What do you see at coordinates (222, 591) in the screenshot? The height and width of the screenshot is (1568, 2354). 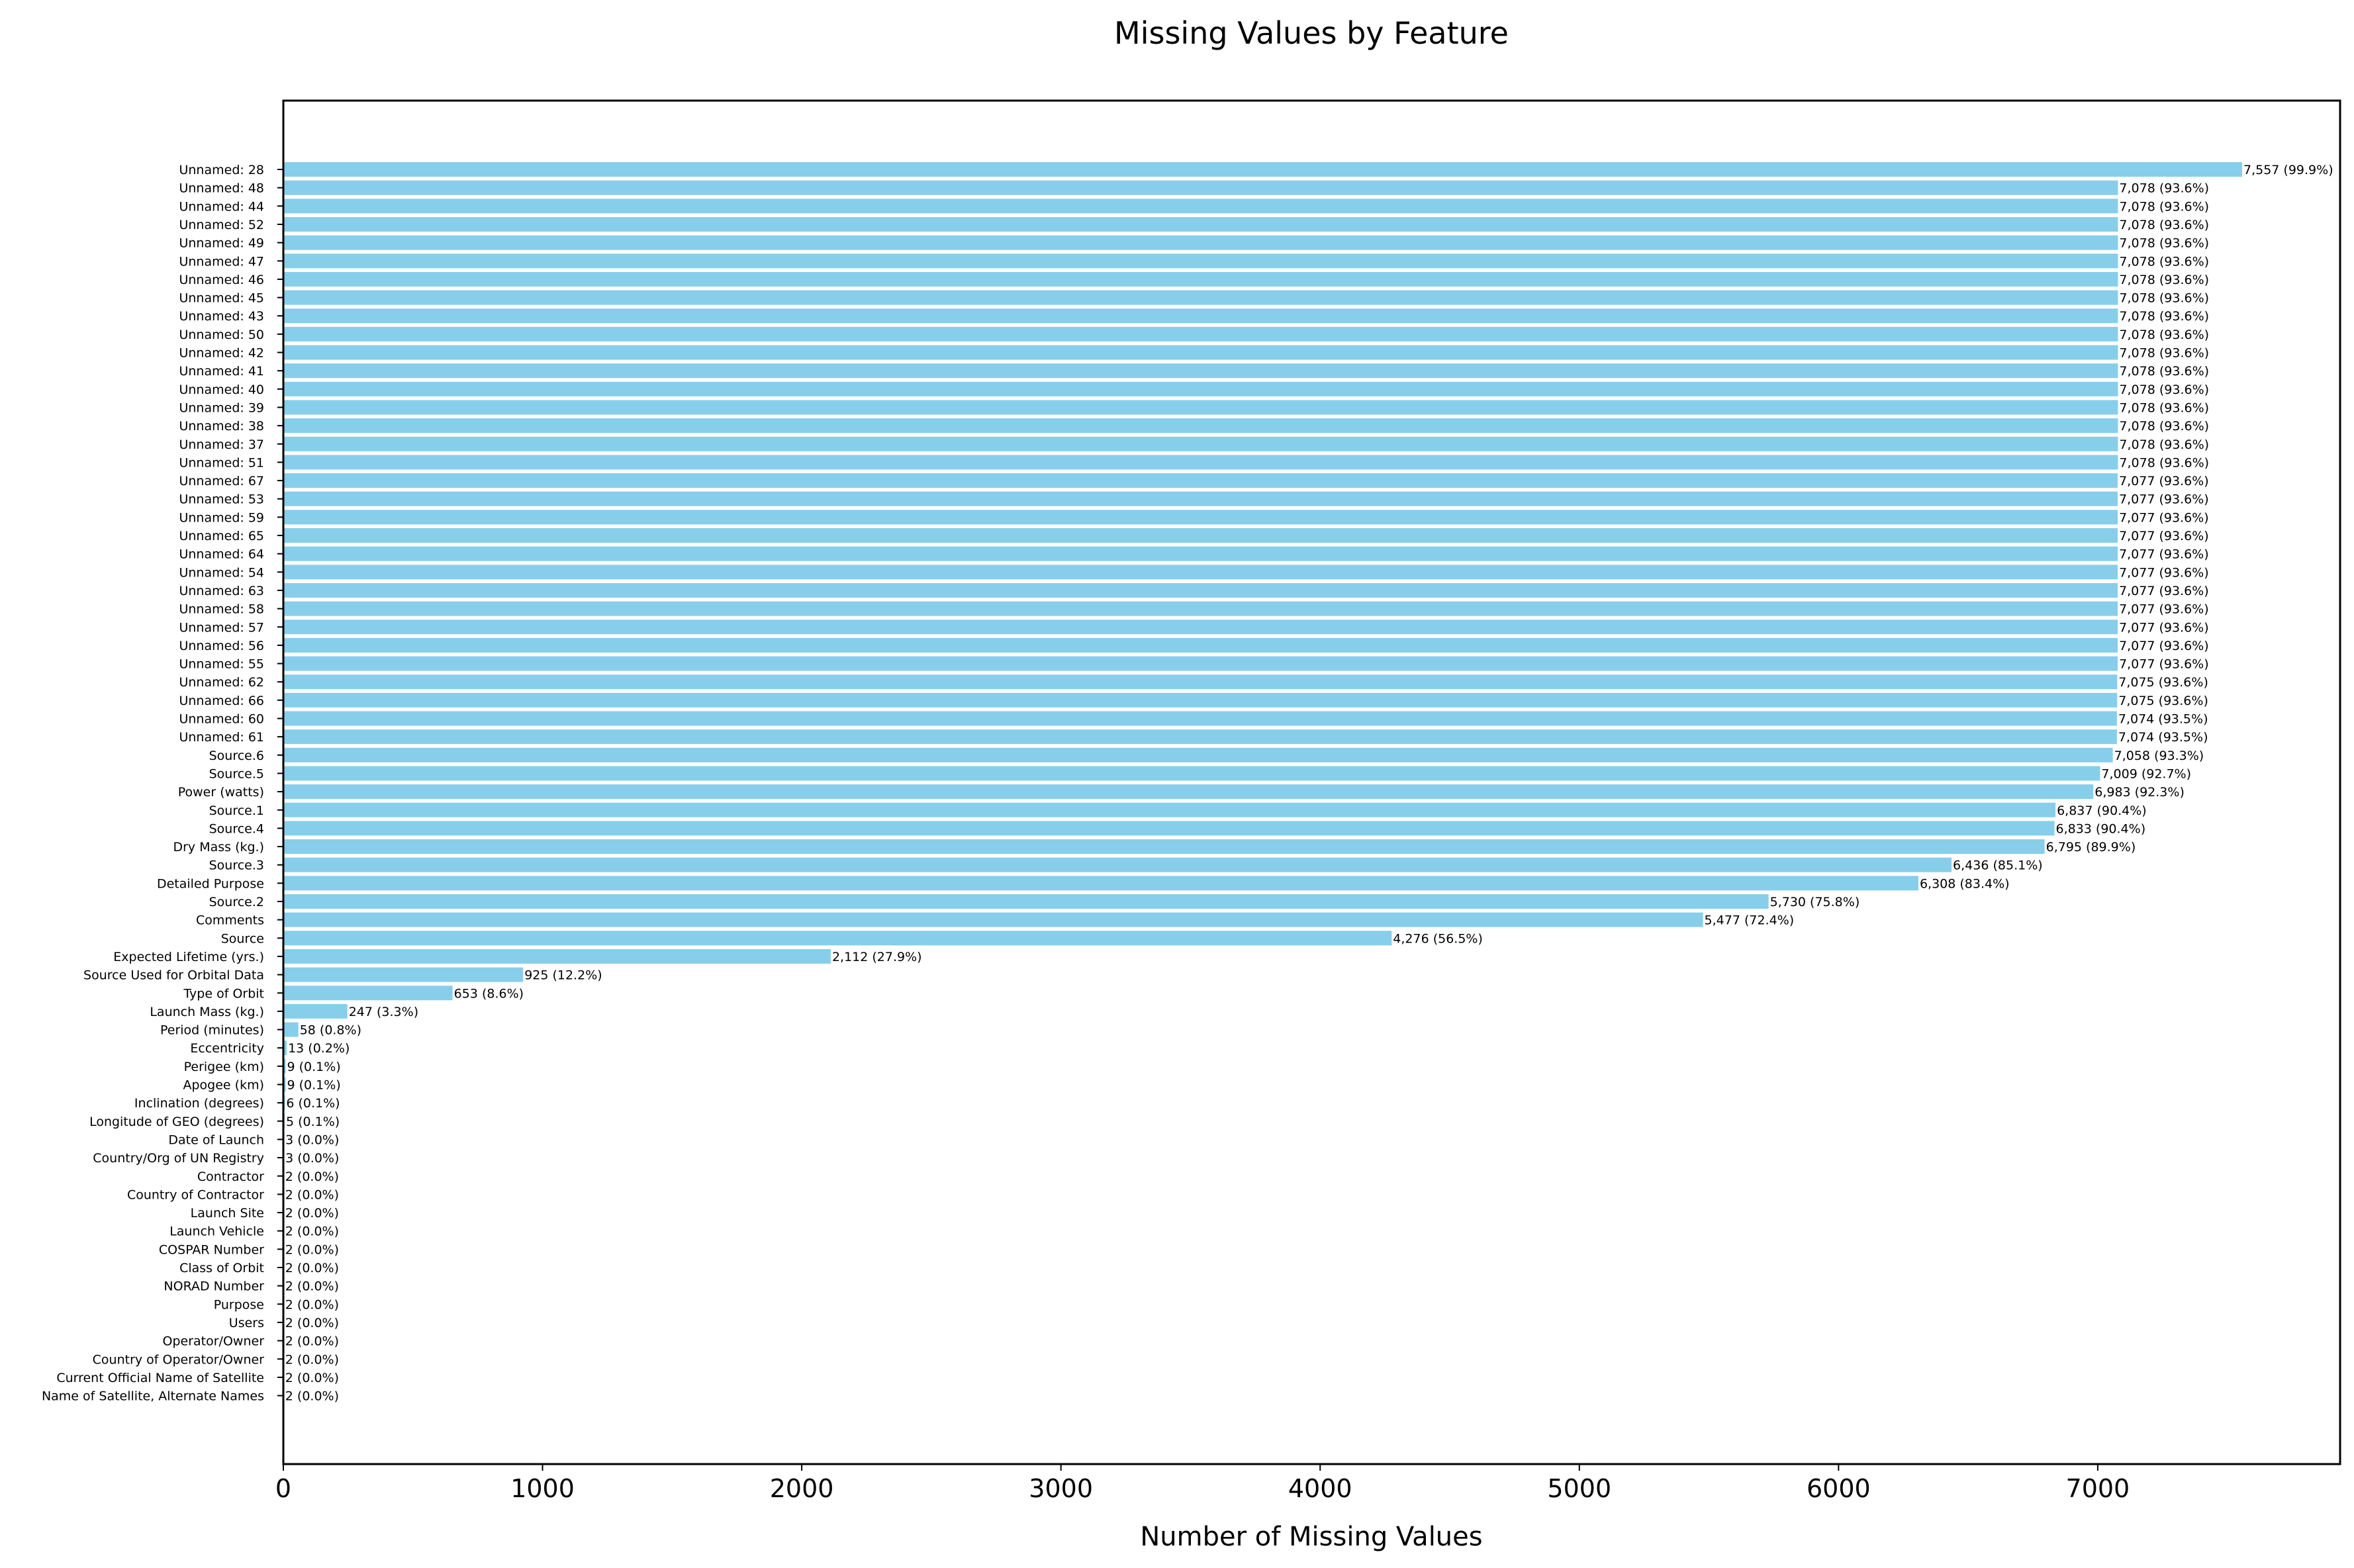 I see `y-tick-label: Unnamed: 63` at bounding box center [222, 591].